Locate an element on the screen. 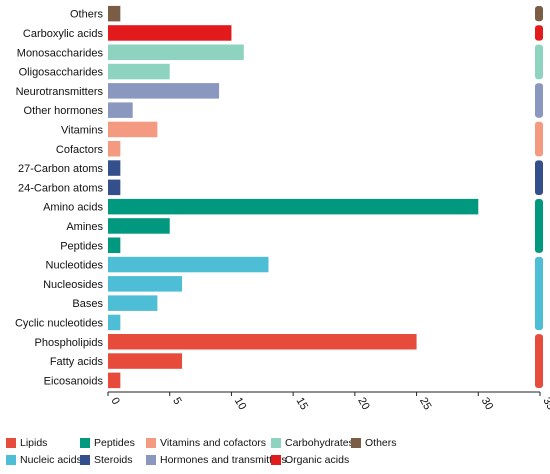 This screenshot has height=474, width=550. y-tick-label: Others is located at coordinates (87, 15).